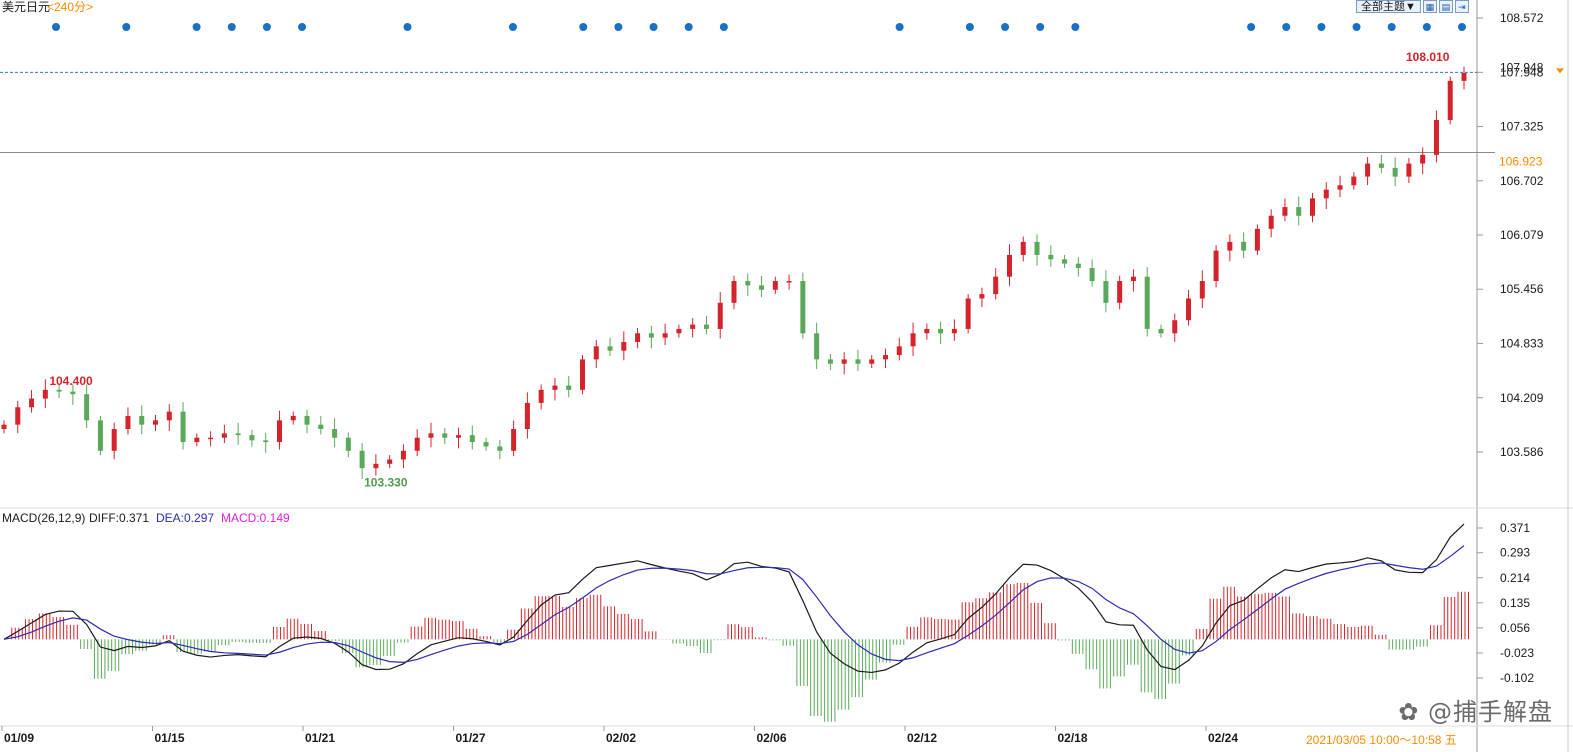 The width and height of the screenshot is (1573, 752). I want to click on time-tick-label: 02/06, so click(772, 738).